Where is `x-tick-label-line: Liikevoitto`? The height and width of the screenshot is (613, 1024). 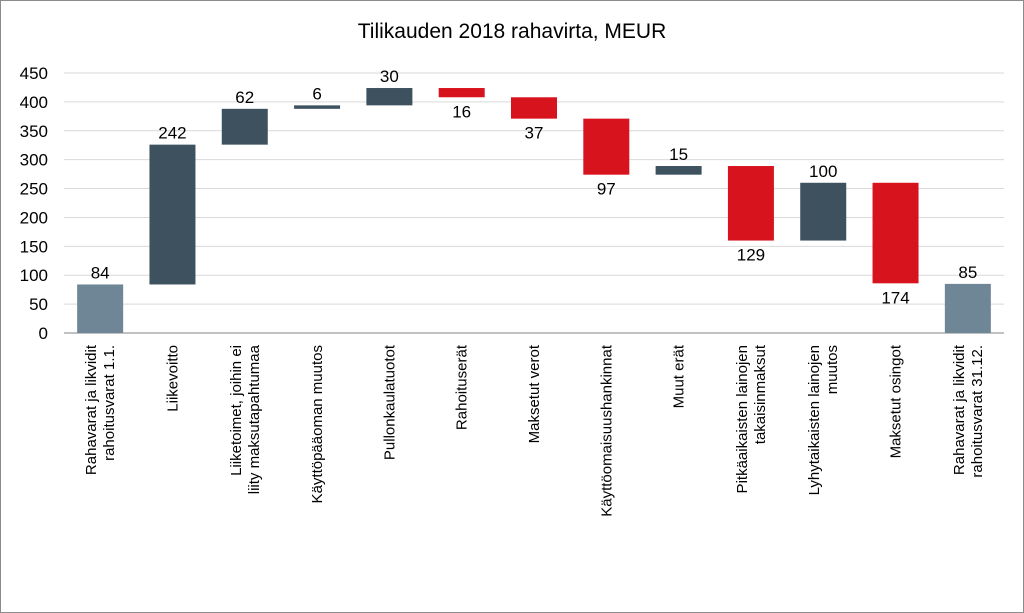 x-tick-label-line: Liikevoitto is located at coordinates (172, 378).